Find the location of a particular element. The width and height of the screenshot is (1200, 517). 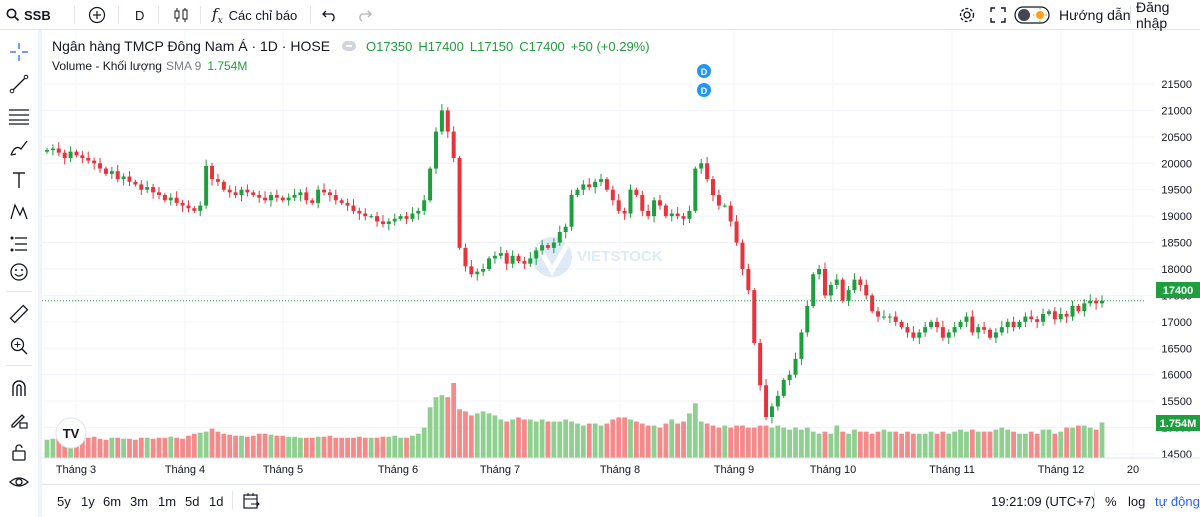

time-tick-label: Tháng 5 is located at coordinates (283, 470).